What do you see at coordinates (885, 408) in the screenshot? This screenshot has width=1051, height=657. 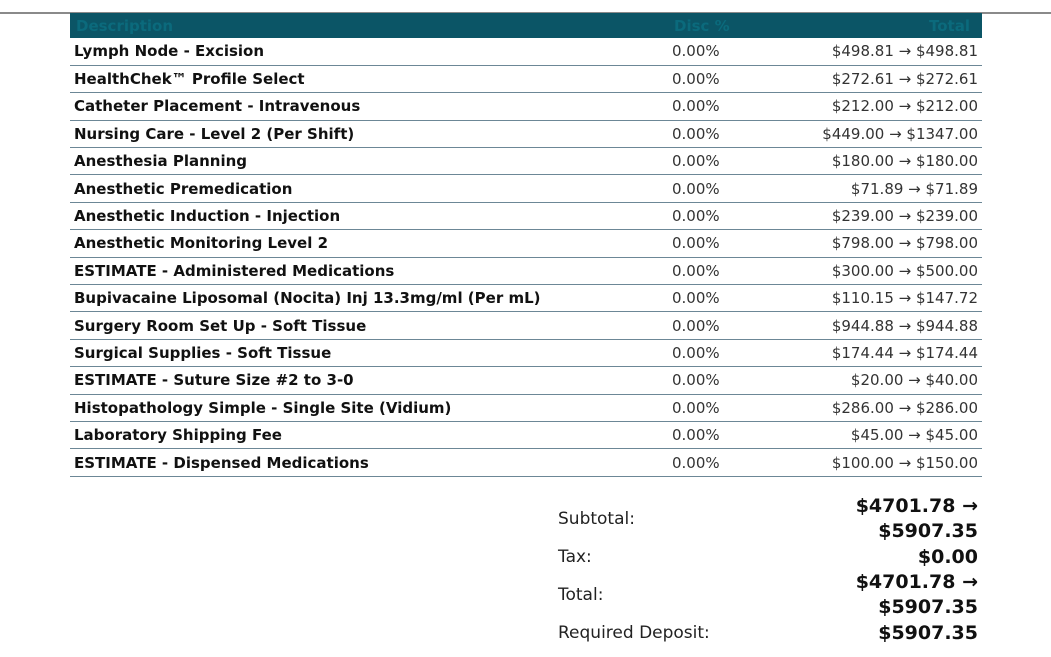 I see `line-item-total: $286.00 → $286.00` at bounding box center [885, 408].